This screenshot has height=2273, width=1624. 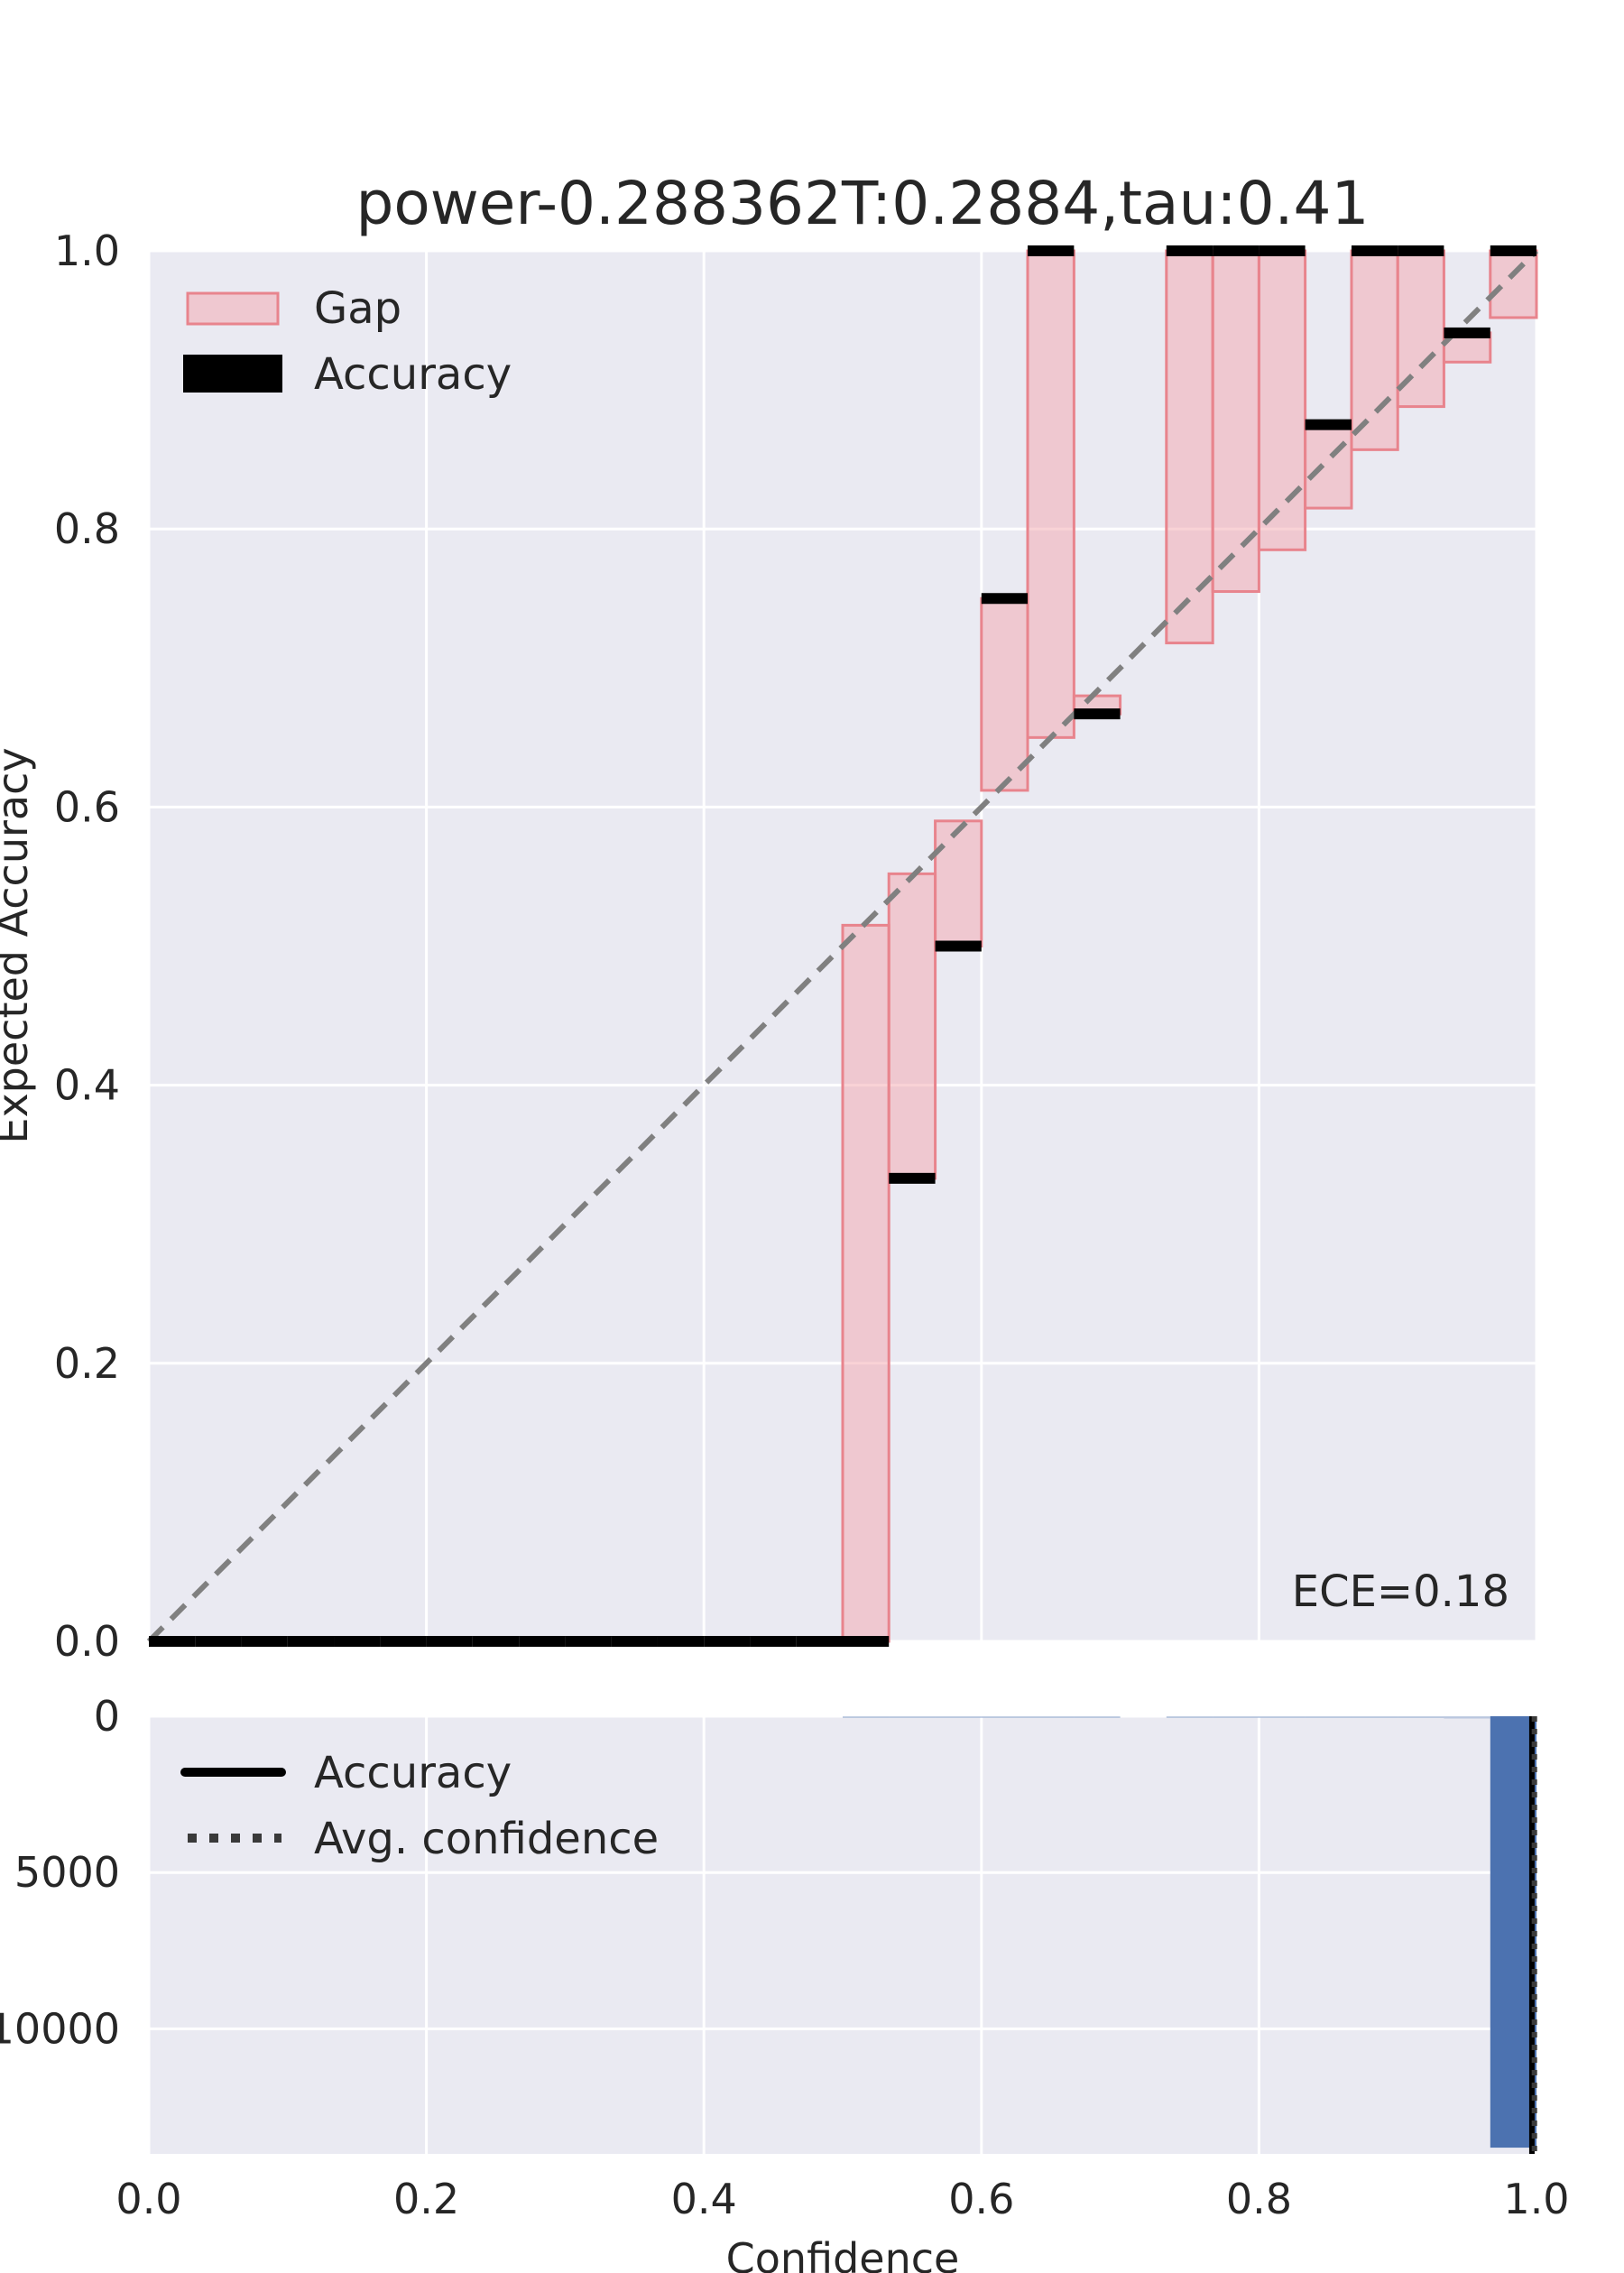 What do you see at coordinates (1401, 1591) in the screenshot?
I see `ece-annotation: ECE=0.18` at bounding box center [1401, 1591].